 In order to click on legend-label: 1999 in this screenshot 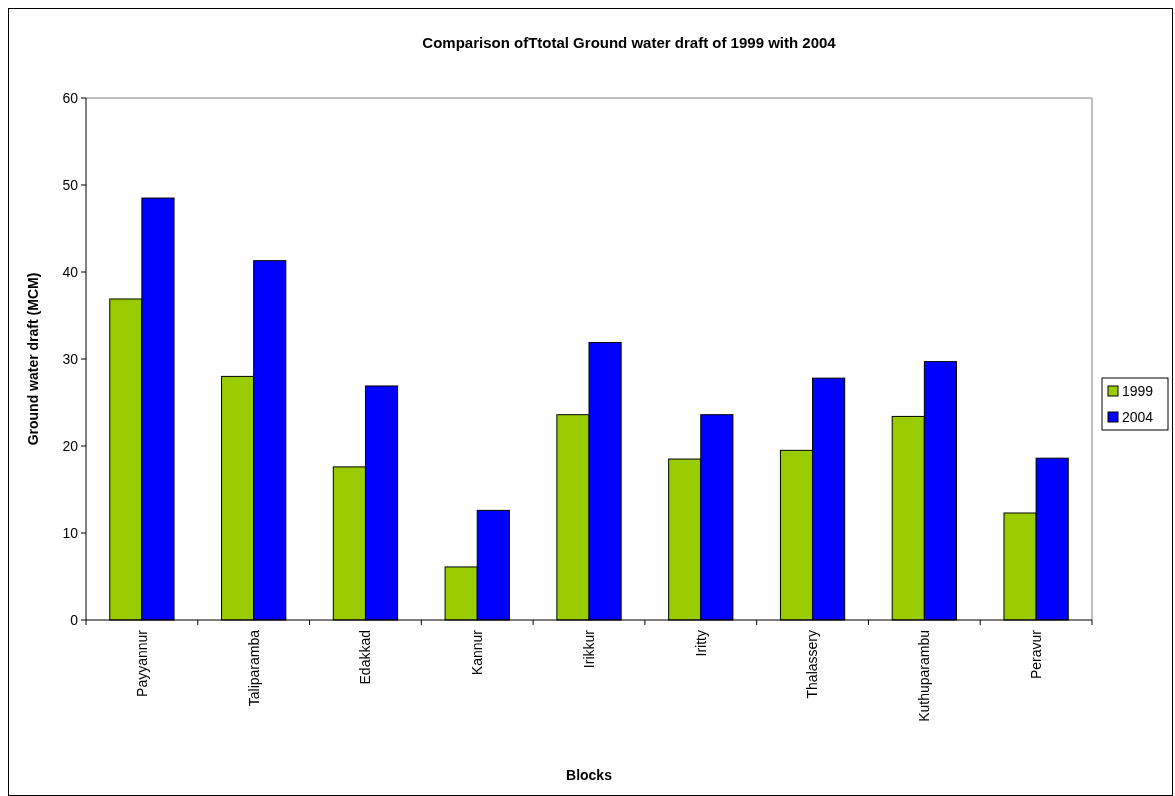, I will do `click(1138, 390)`.